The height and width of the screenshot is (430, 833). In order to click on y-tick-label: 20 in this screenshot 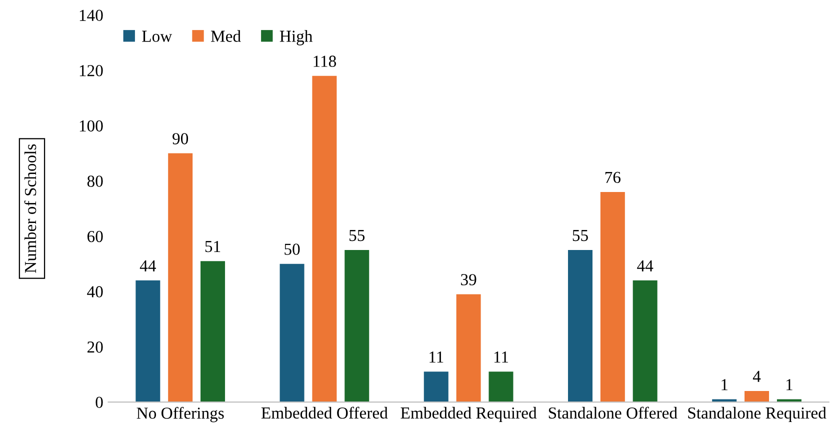, I will do `click(95, 347)`.